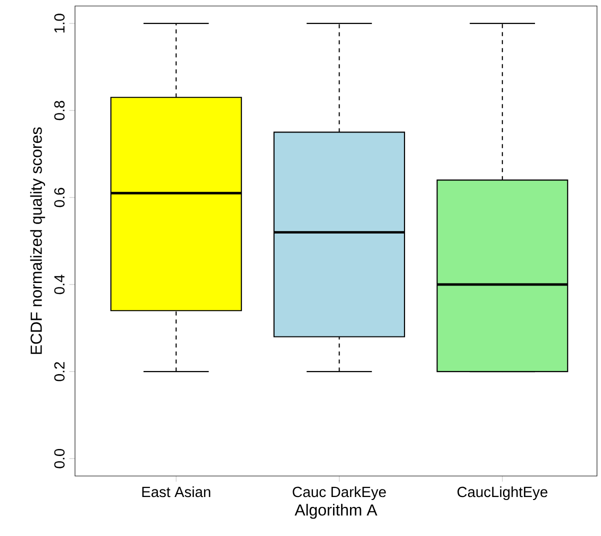  What do you see at coordinates (176, 492) in the screenshot?
I see `x-tick-label: East Asian` at bounding box center [176, 492].